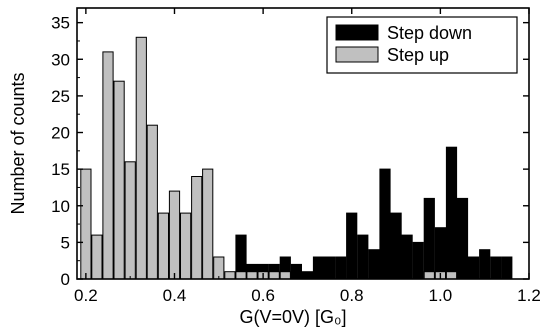 The width and height of the screenshot is (540, 328). What do you see at coordinates (263, 295) in the screenshot?
I see `x-tick-label: 0.6` at bounding box center [263, 295].